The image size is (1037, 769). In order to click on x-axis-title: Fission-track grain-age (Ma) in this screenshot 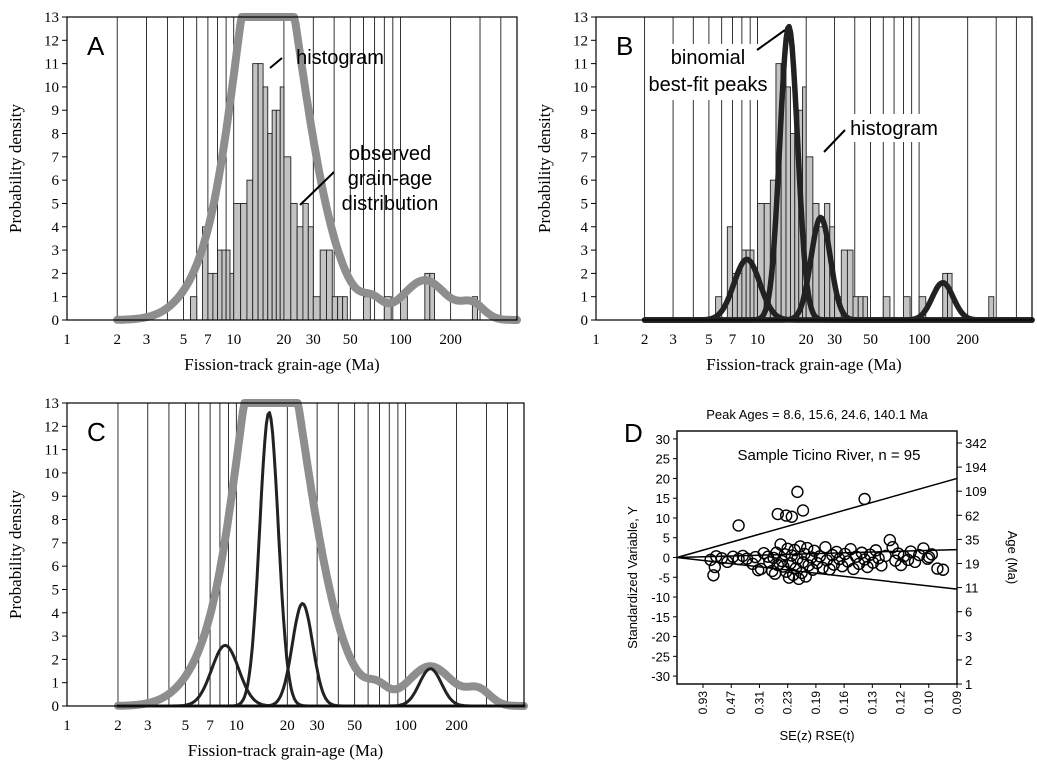, I will do `click(803, 364)`.